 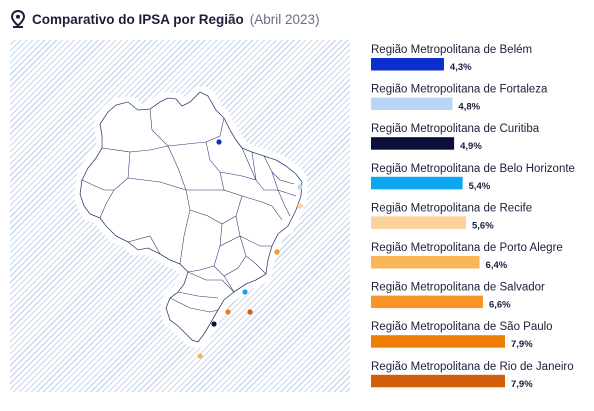 I want to click on bar-value-label: 5,4%, so click(x=480, y=186).